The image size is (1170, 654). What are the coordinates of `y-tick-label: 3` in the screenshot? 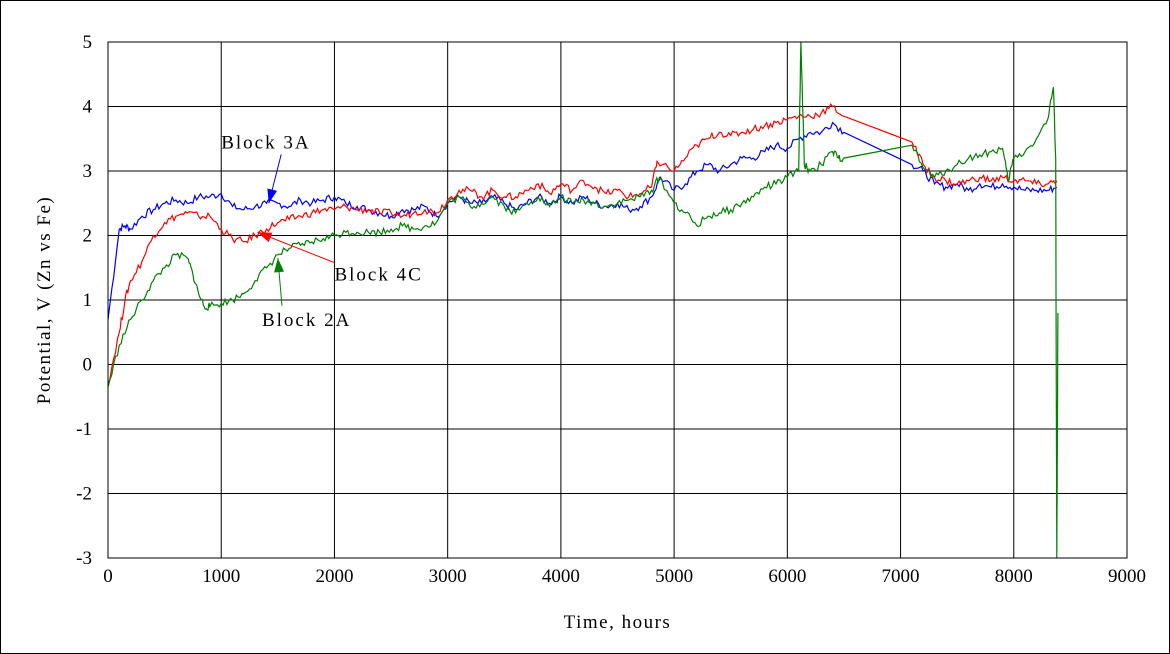 It's located at (88, 171).